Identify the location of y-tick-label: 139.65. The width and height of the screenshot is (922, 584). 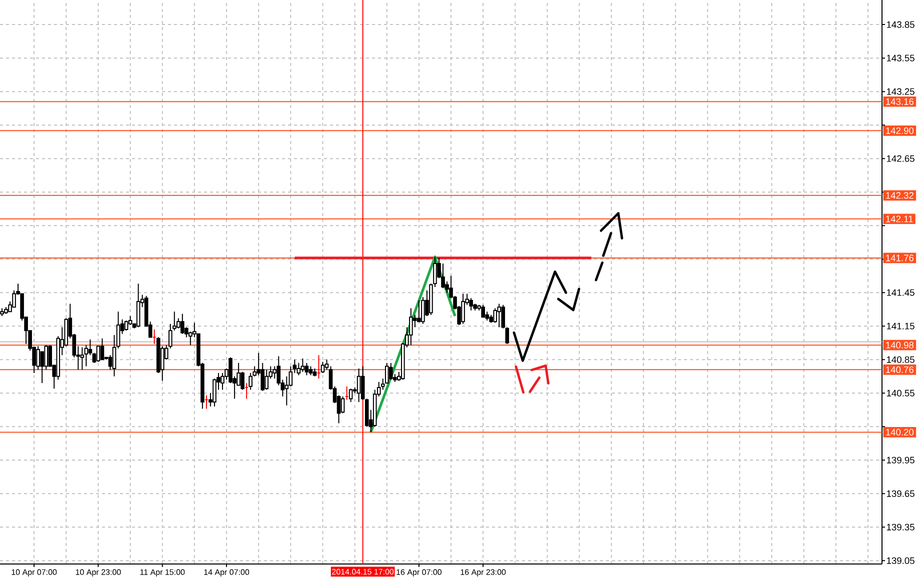
(900, 493).